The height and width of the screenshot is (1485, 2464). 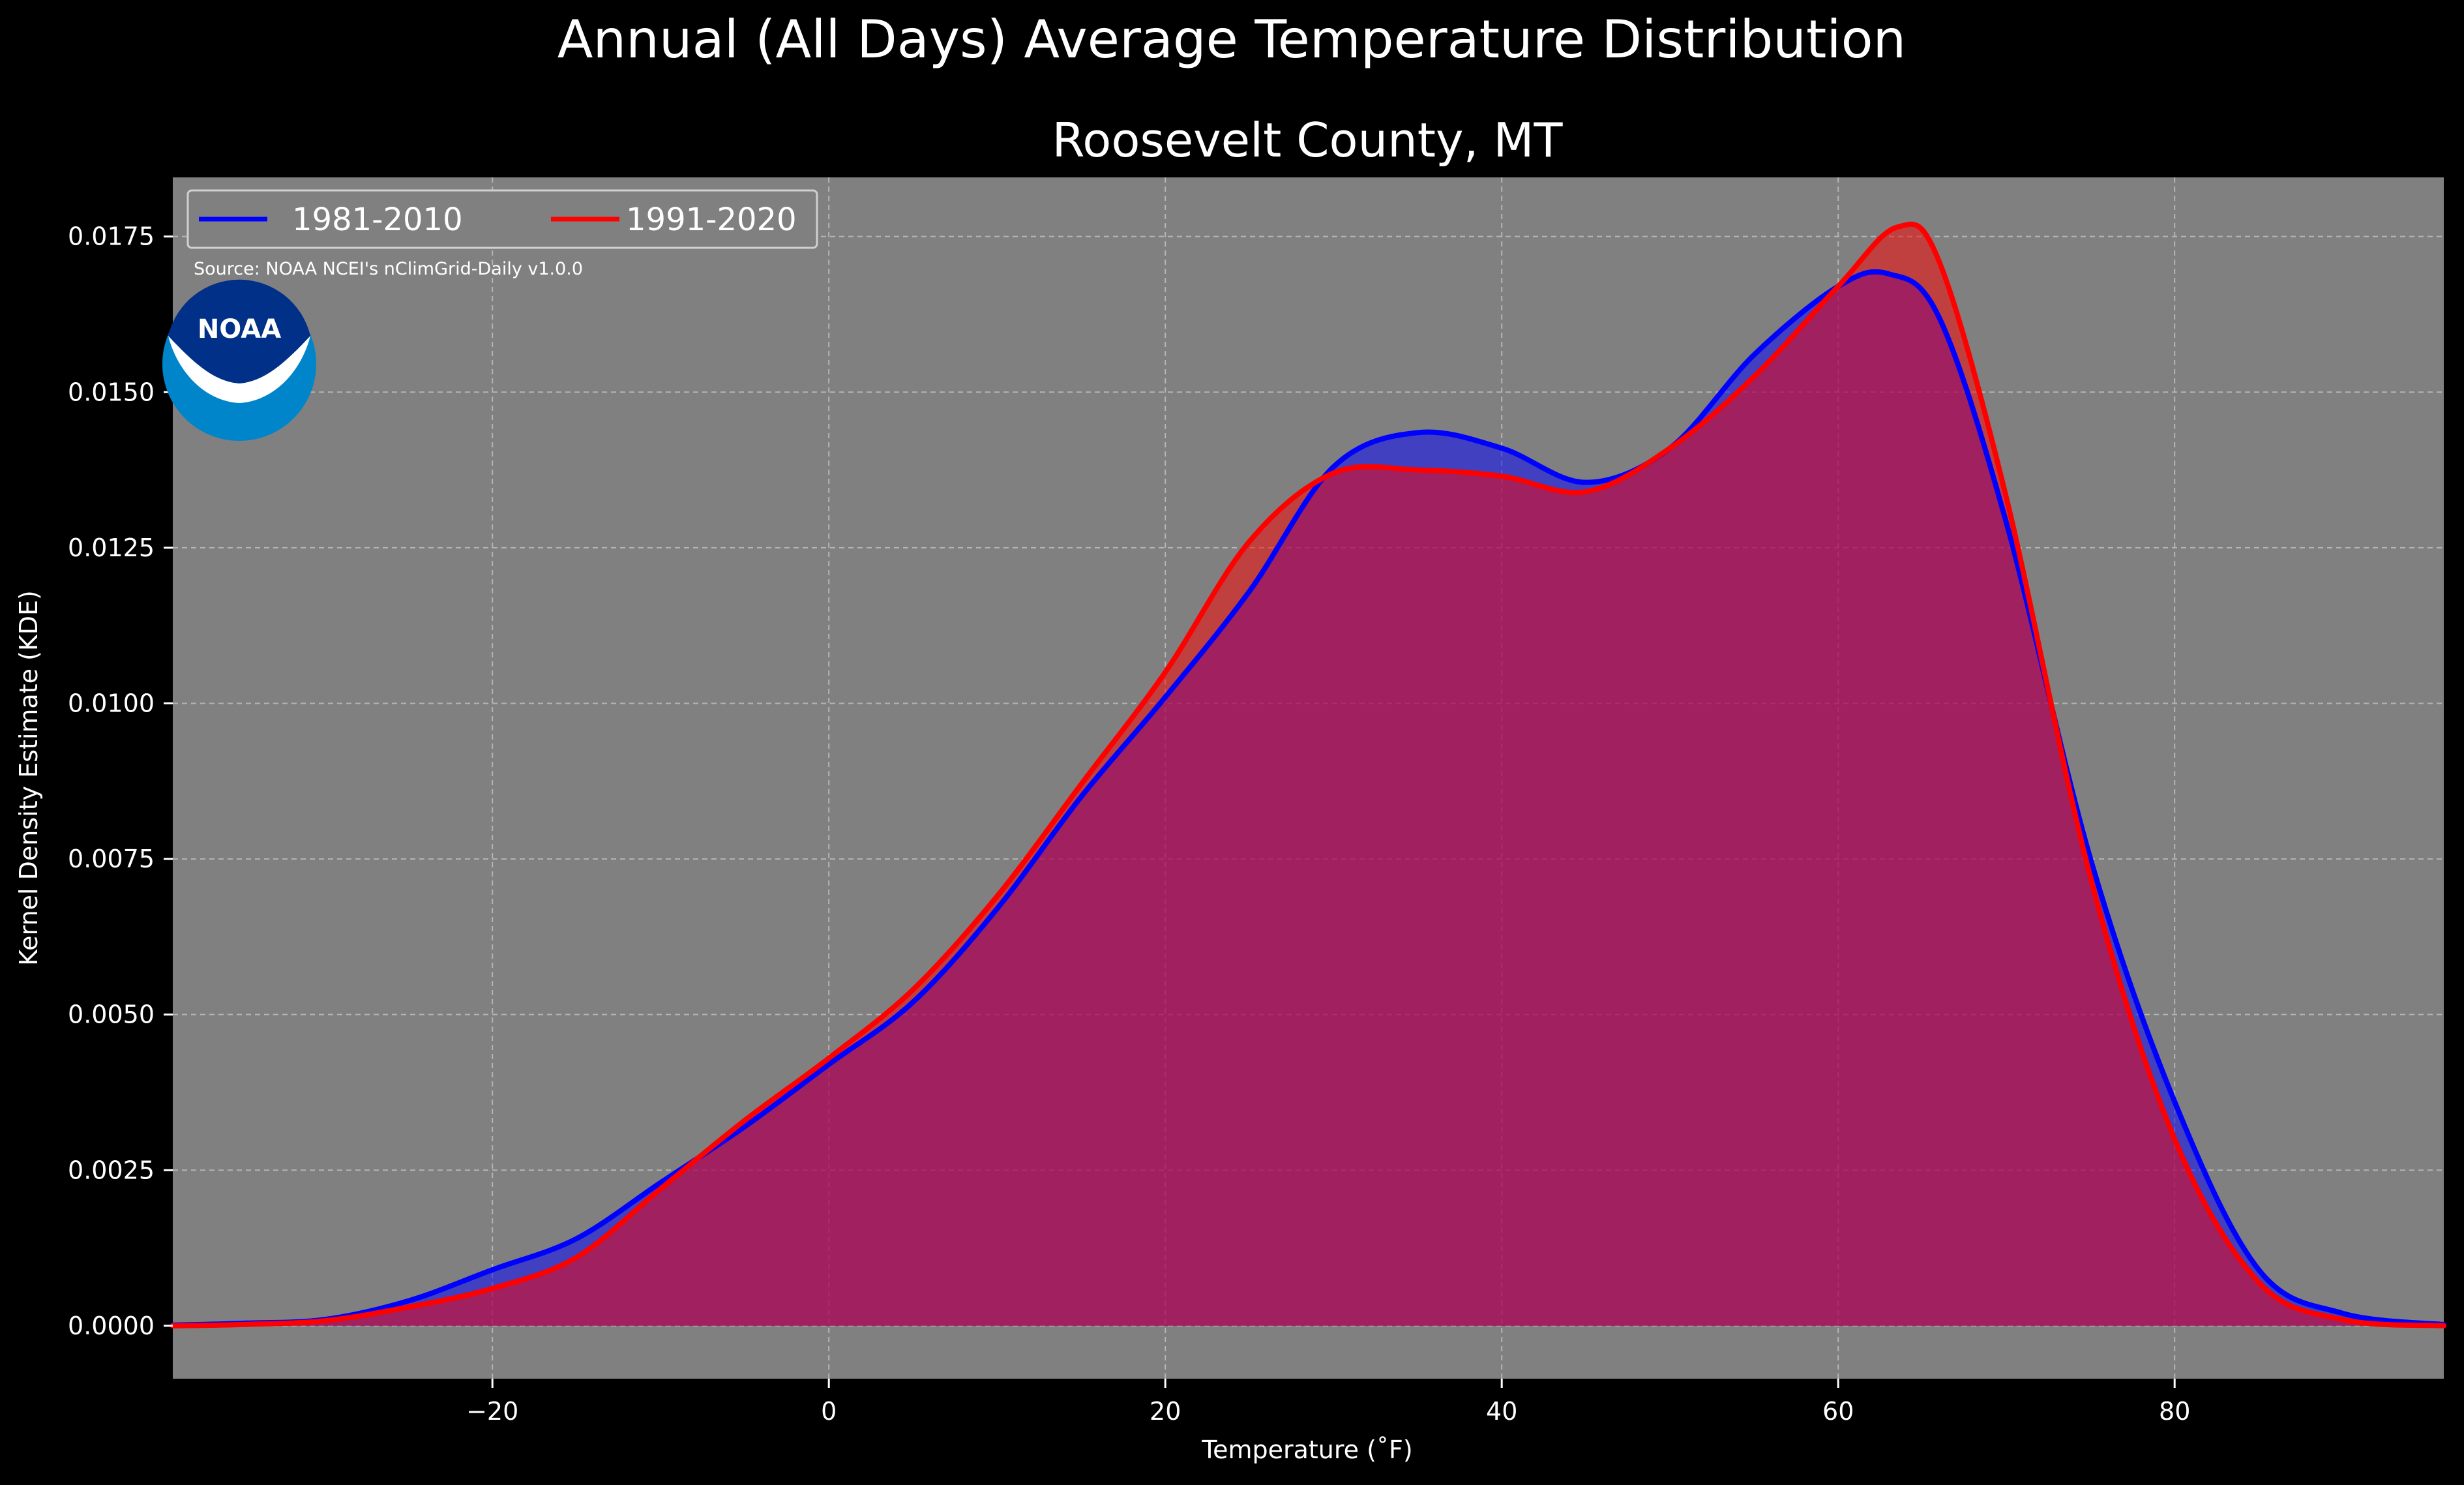 What do you see at coordinates (111, 1015) in the screenshot?
I see `y-tick-label: 0.0050` at bounding box center [111, 1015].